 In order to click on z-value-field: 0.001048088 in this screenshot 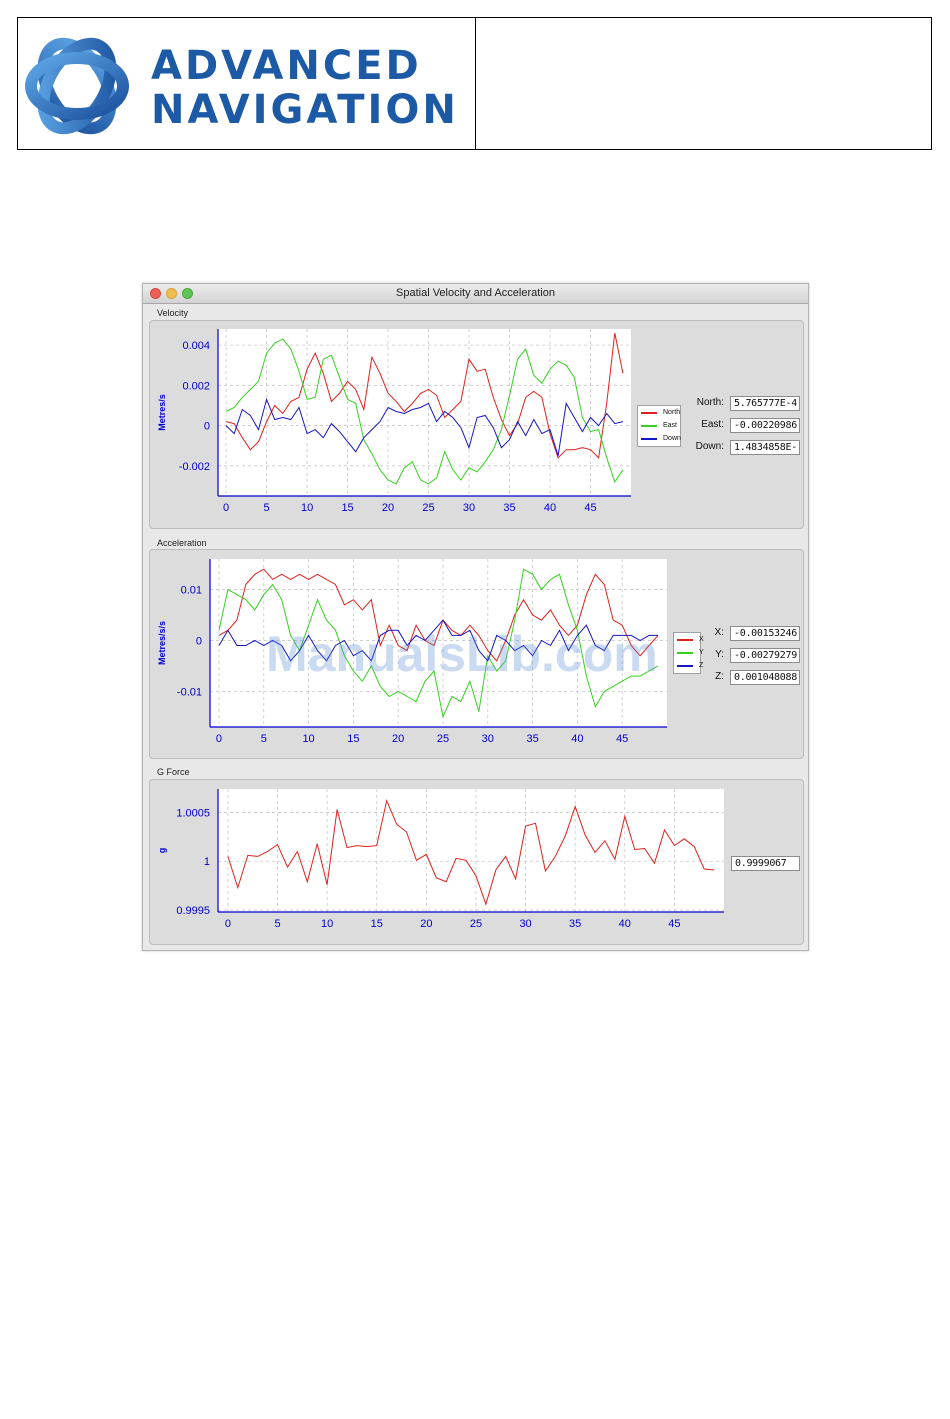, I will do `click(765, 677)`.